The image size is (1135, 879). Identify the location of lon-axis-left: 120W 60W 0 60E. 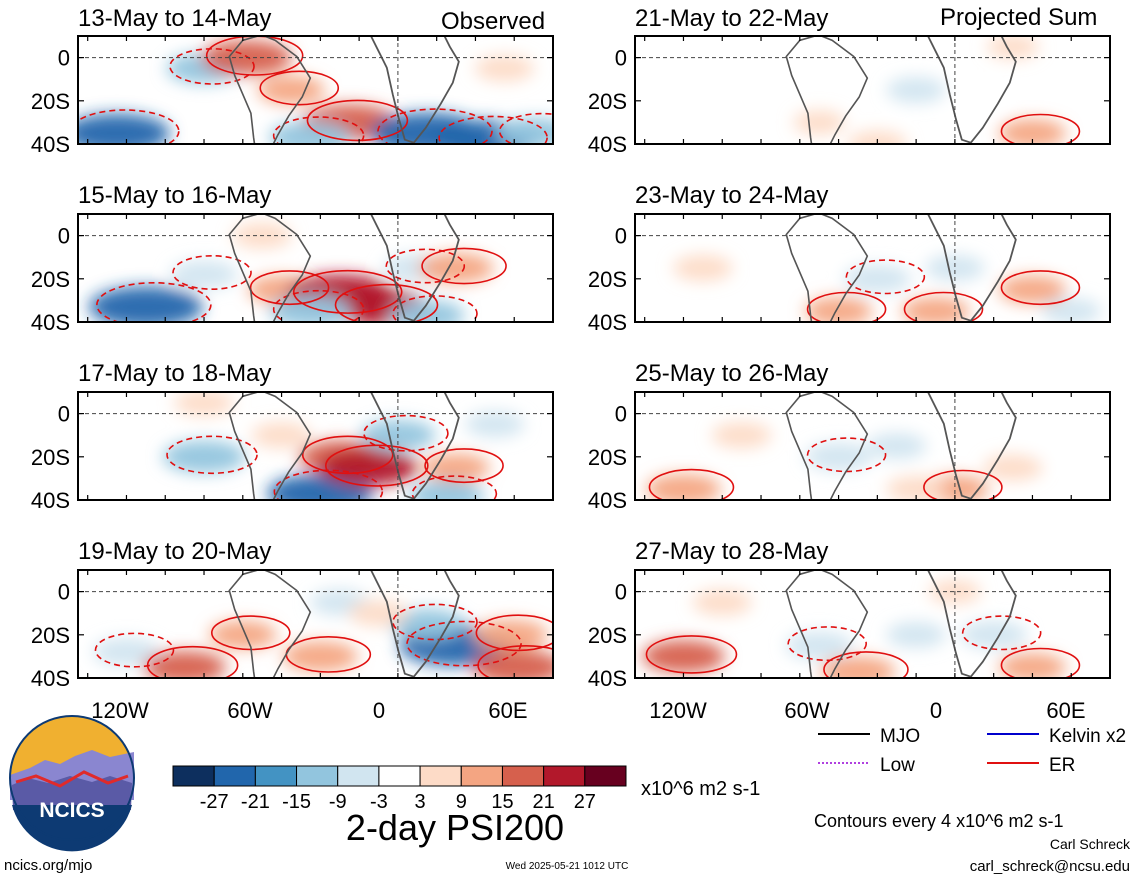
(309, 710).